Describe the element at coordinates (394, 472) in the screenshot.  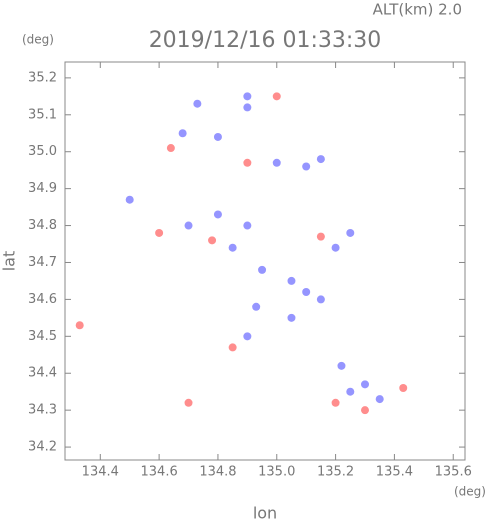
I see `x-tick-label: 135.4` at that location.